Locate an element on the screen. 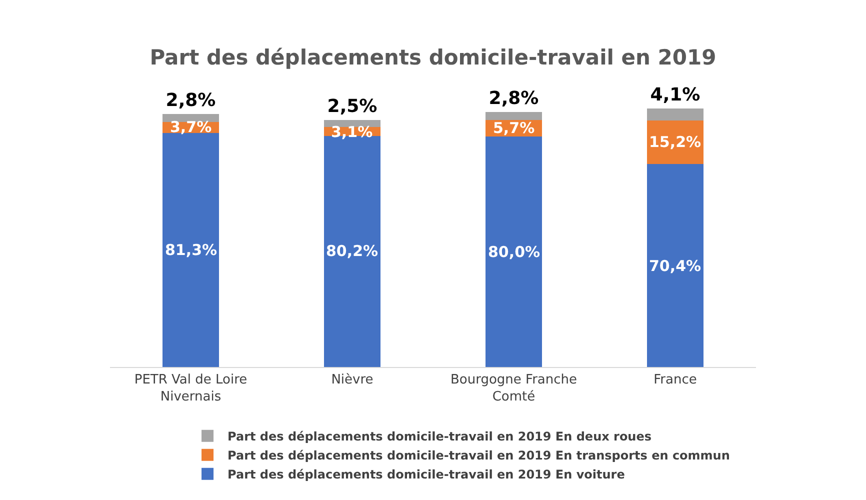 The width and height of the screenshot is (866, 500). data-label: 80,2% is located at coordinates (352, 251).